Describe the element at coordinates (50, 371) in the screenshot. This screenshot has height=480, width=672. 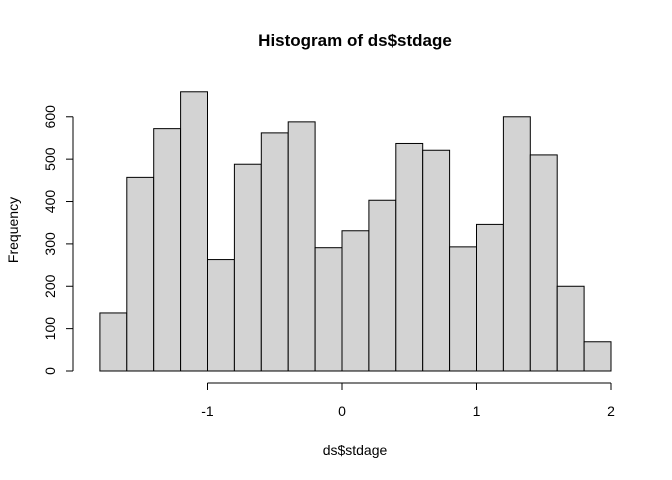
I see `y-tick-label: 0` at that location.